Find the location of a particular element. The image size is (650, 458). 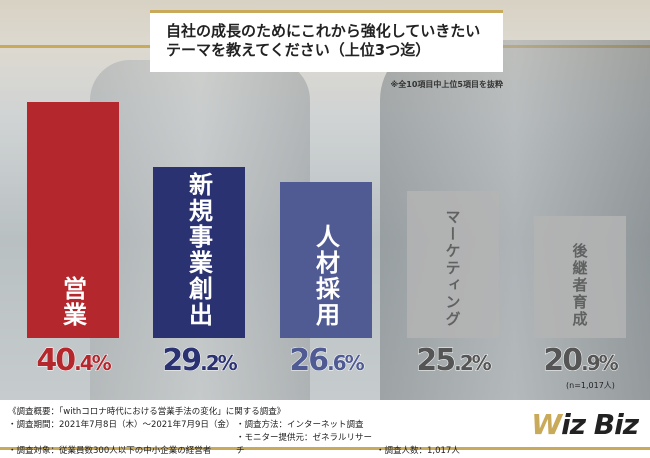

survey-period: ・調査期間：2021年7月8日（木）〜2021年7月9日（金） is located at coordinates (121, 425).